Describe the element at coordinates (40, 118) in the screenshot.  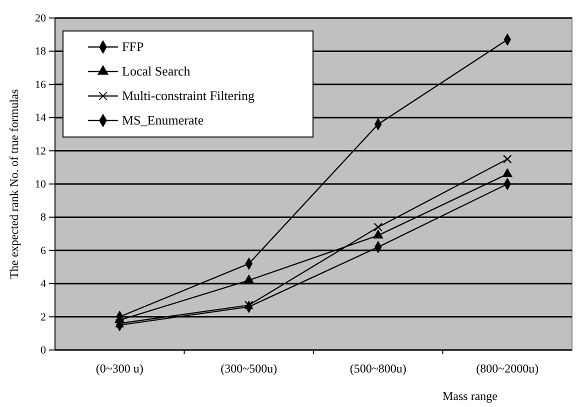
I see `y-tick-label: 14` at that location.